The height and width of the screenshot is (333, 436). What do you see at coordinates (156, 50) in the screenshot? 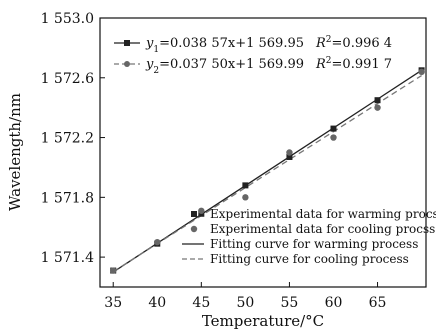
I see `equation-part: 1` at bounding box center [156, 50].